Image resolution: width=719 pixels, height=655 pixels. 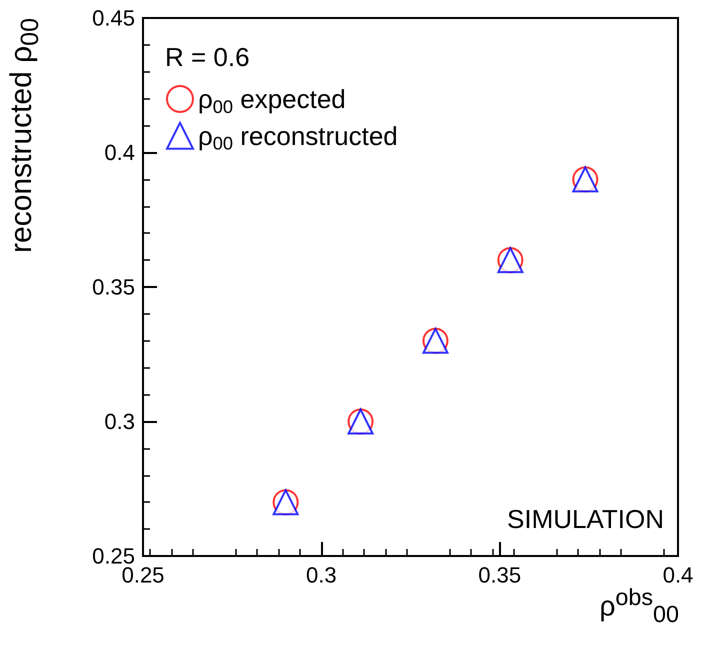 What do you see at coordinates (113, 287) in the screenshot?
I see `y-tick-label: 0.35` at bounding box center [113, 287].